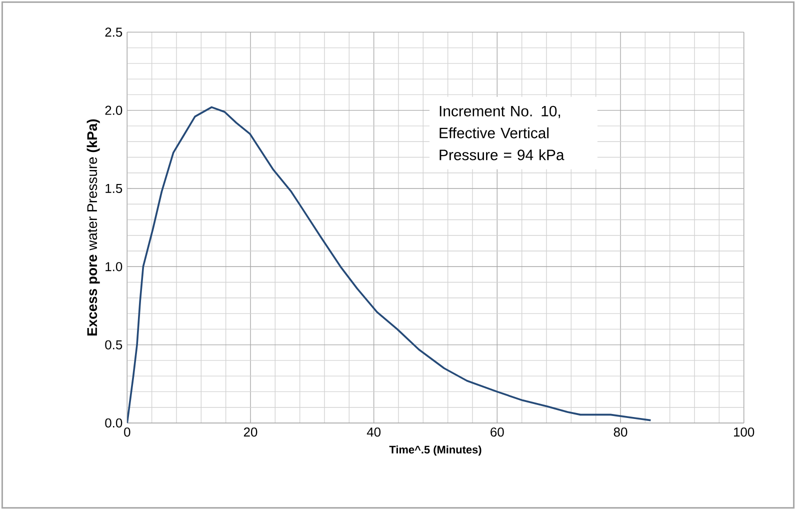  Describe the element at coordinates (114, 188) in the screenshot. I see `y-tick-label: 1.5` at that location.